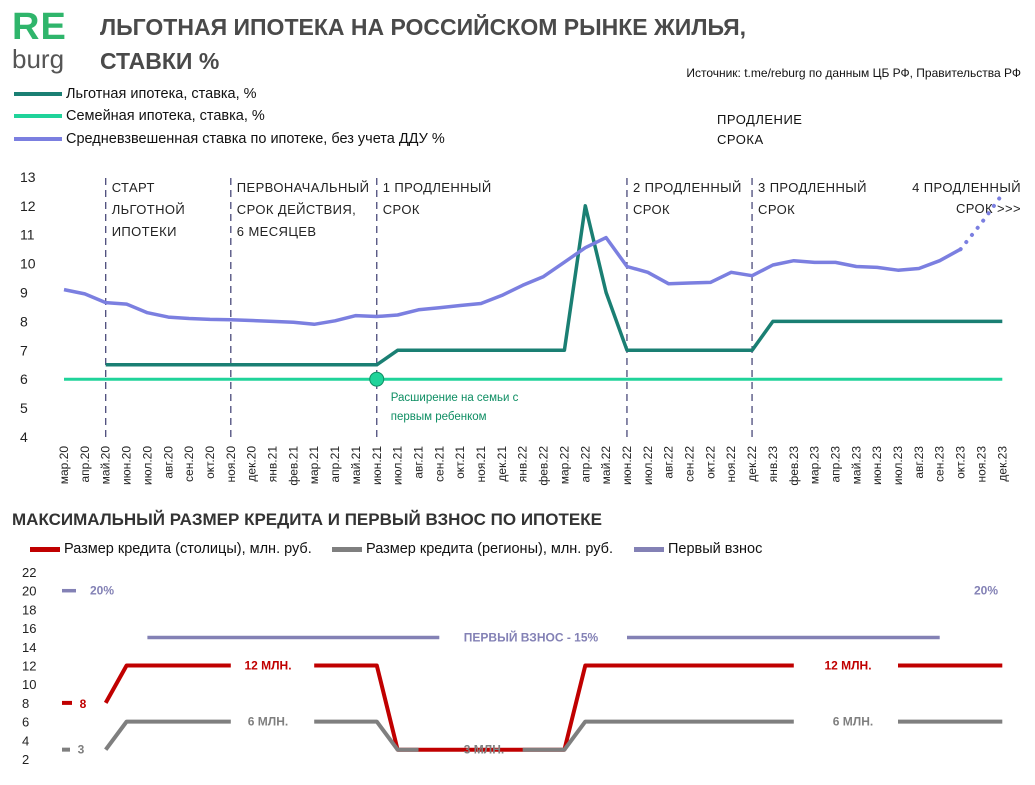  What do you see at coordinates (168, 462) in the screenshot?
I see `x-tick-label: авг.20` at bounding box center [168, 462].